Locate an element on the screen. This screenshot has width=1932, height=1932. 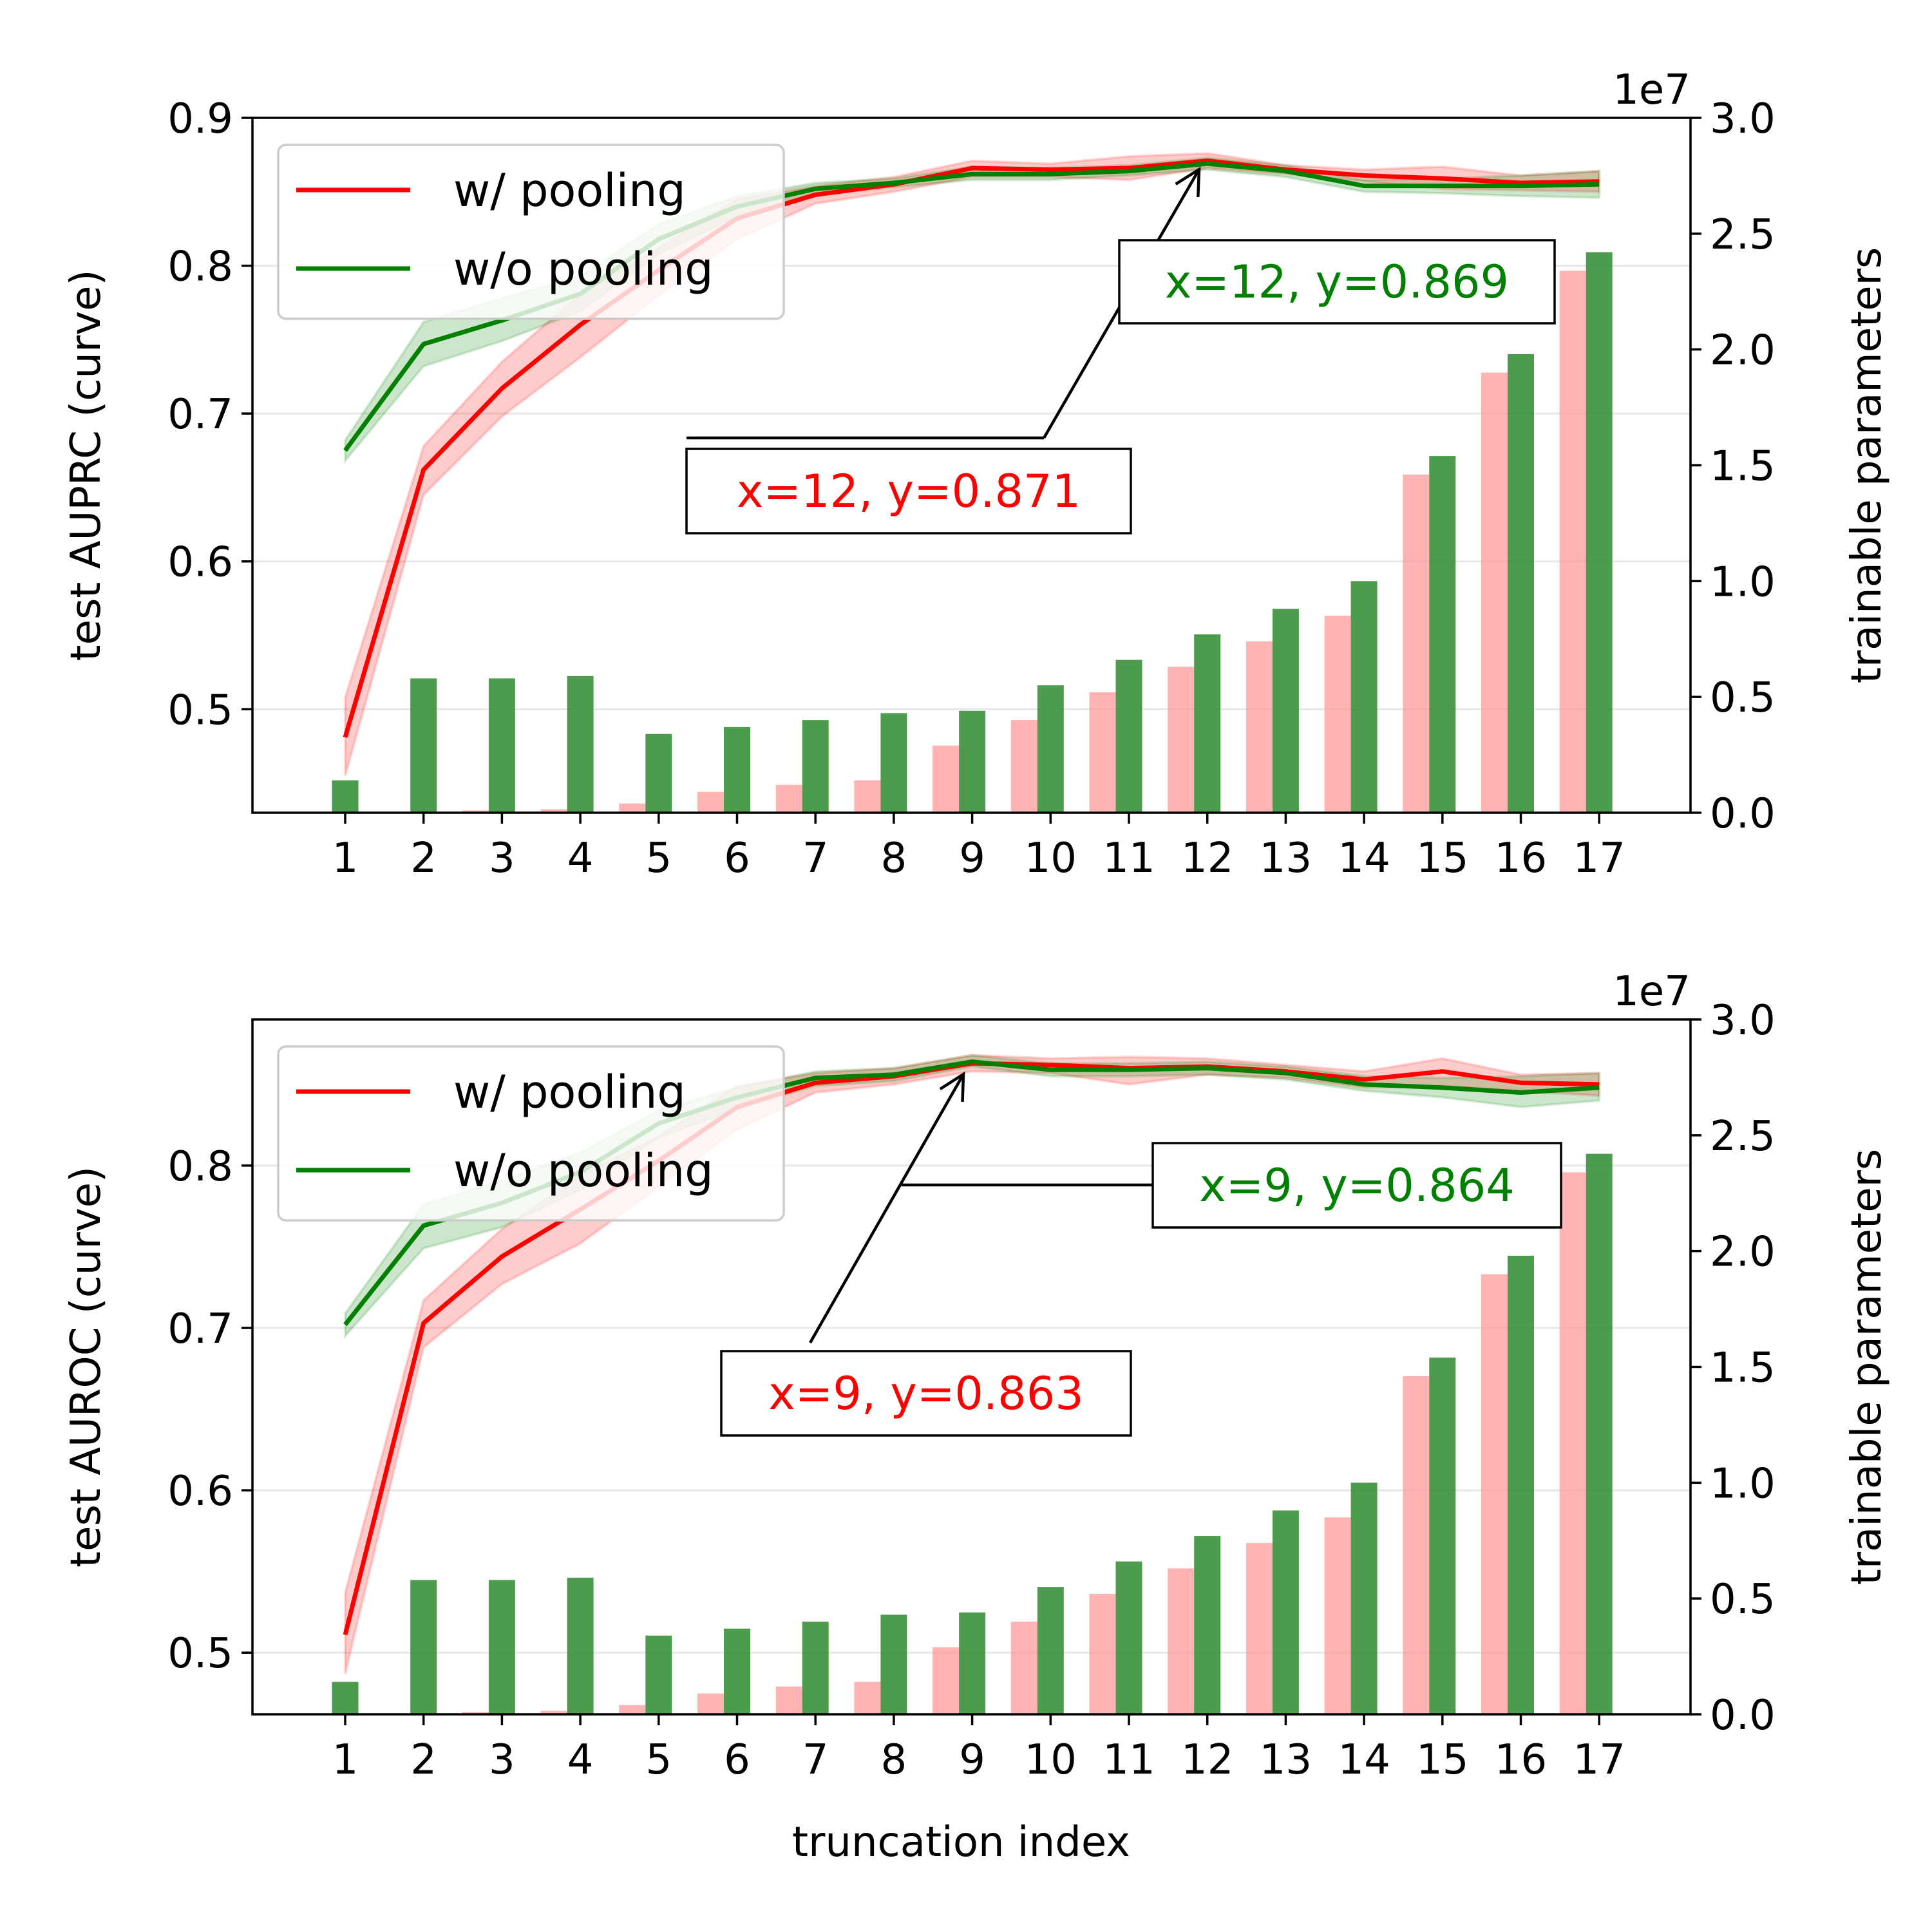
annotation: x=12, y=0.869 is located at coordinates (1299, 302).